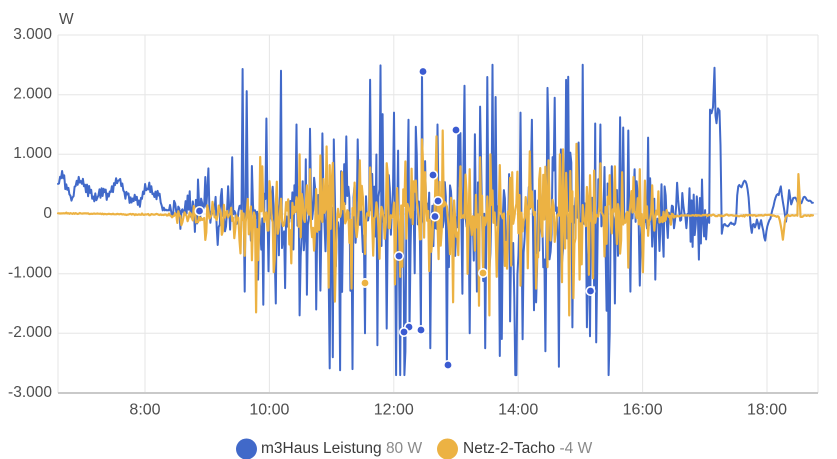 This screenshot has width=837, height=459. I want to click on svg-text: 12:00, so click(394, 410).